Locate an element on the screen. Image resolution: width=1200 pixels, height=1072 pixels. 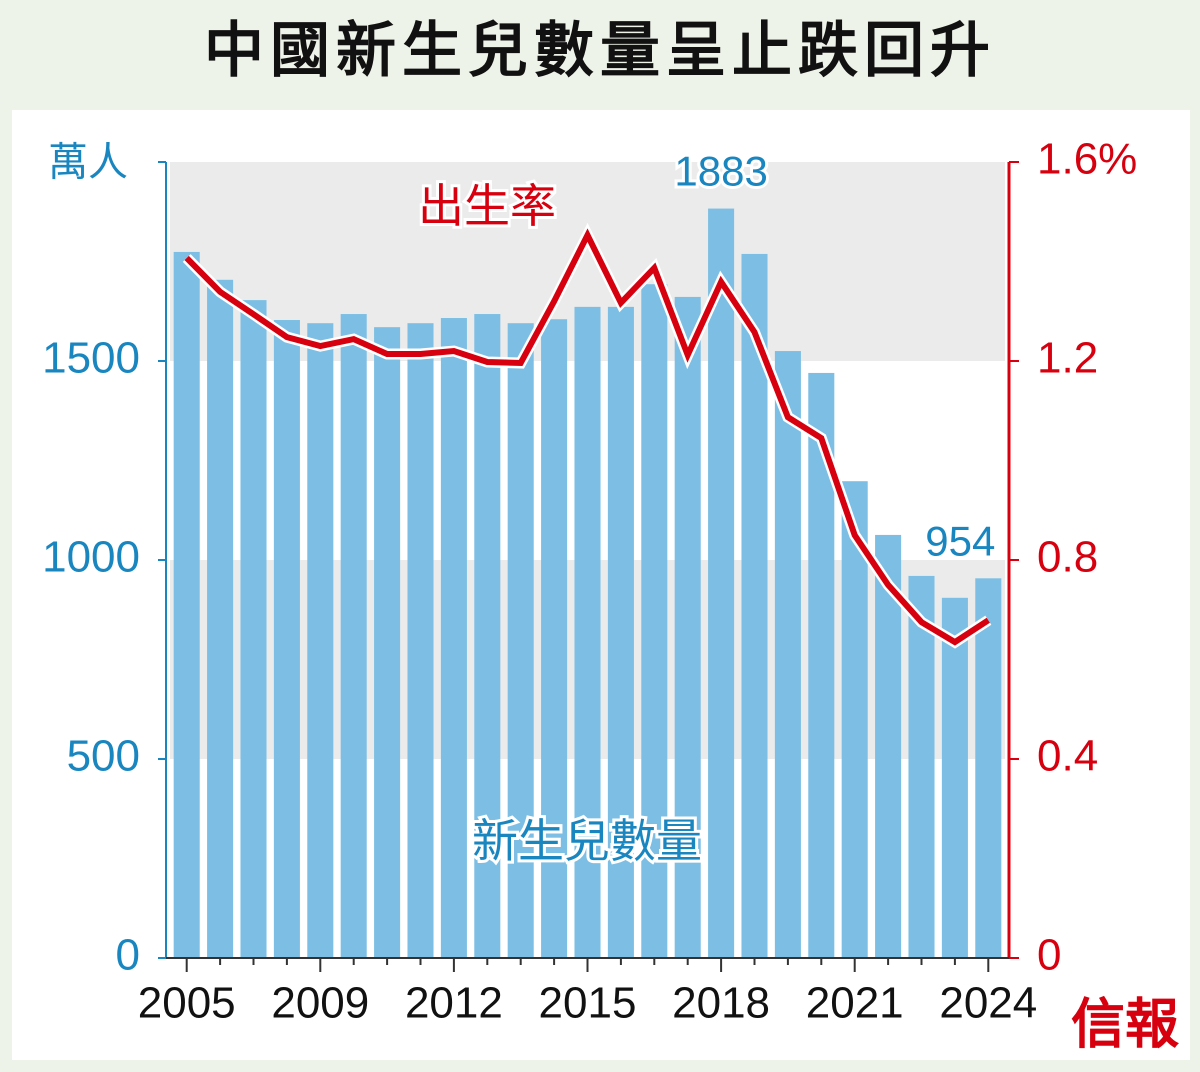
chart-title: 中國新生兒數量呈止跌回升 is located at coordinates (600, 50).